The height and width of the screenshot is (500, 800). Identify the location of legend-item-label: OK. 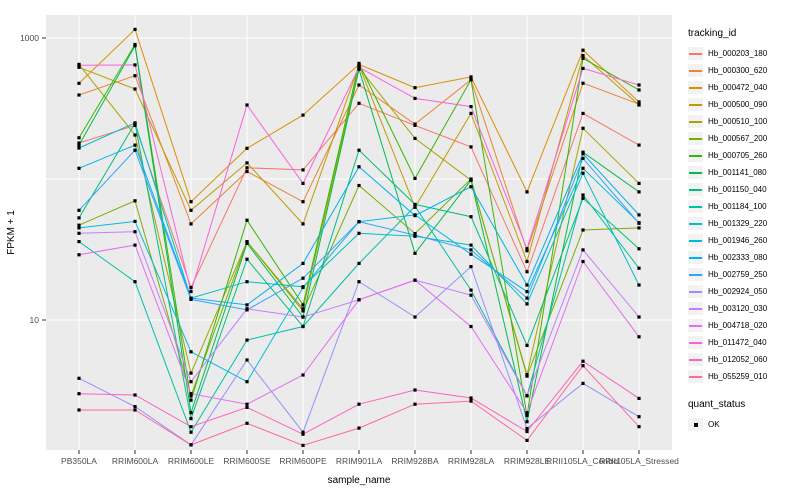
(714, 424).